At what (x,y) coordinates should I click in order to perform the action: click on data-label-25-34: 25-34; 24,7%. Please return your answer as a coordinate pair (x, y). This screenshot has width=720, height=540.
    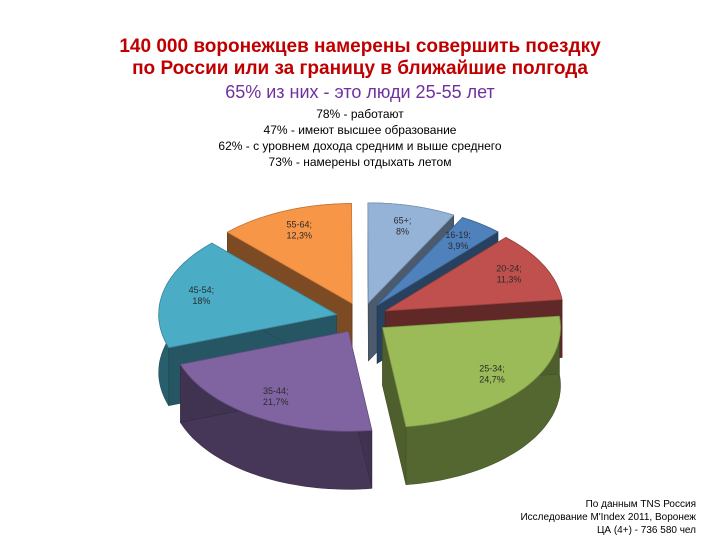
    Looking at the image, I should click on (492, 374).